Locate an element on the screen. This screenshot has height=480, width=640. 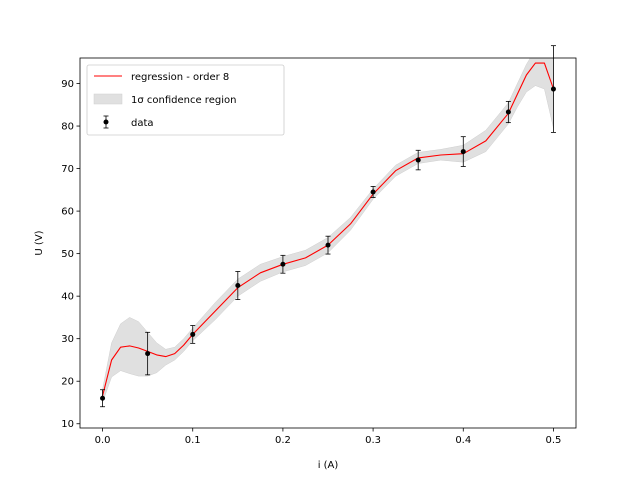
y-tick-label: 10 is located at coordinates (67, 424).